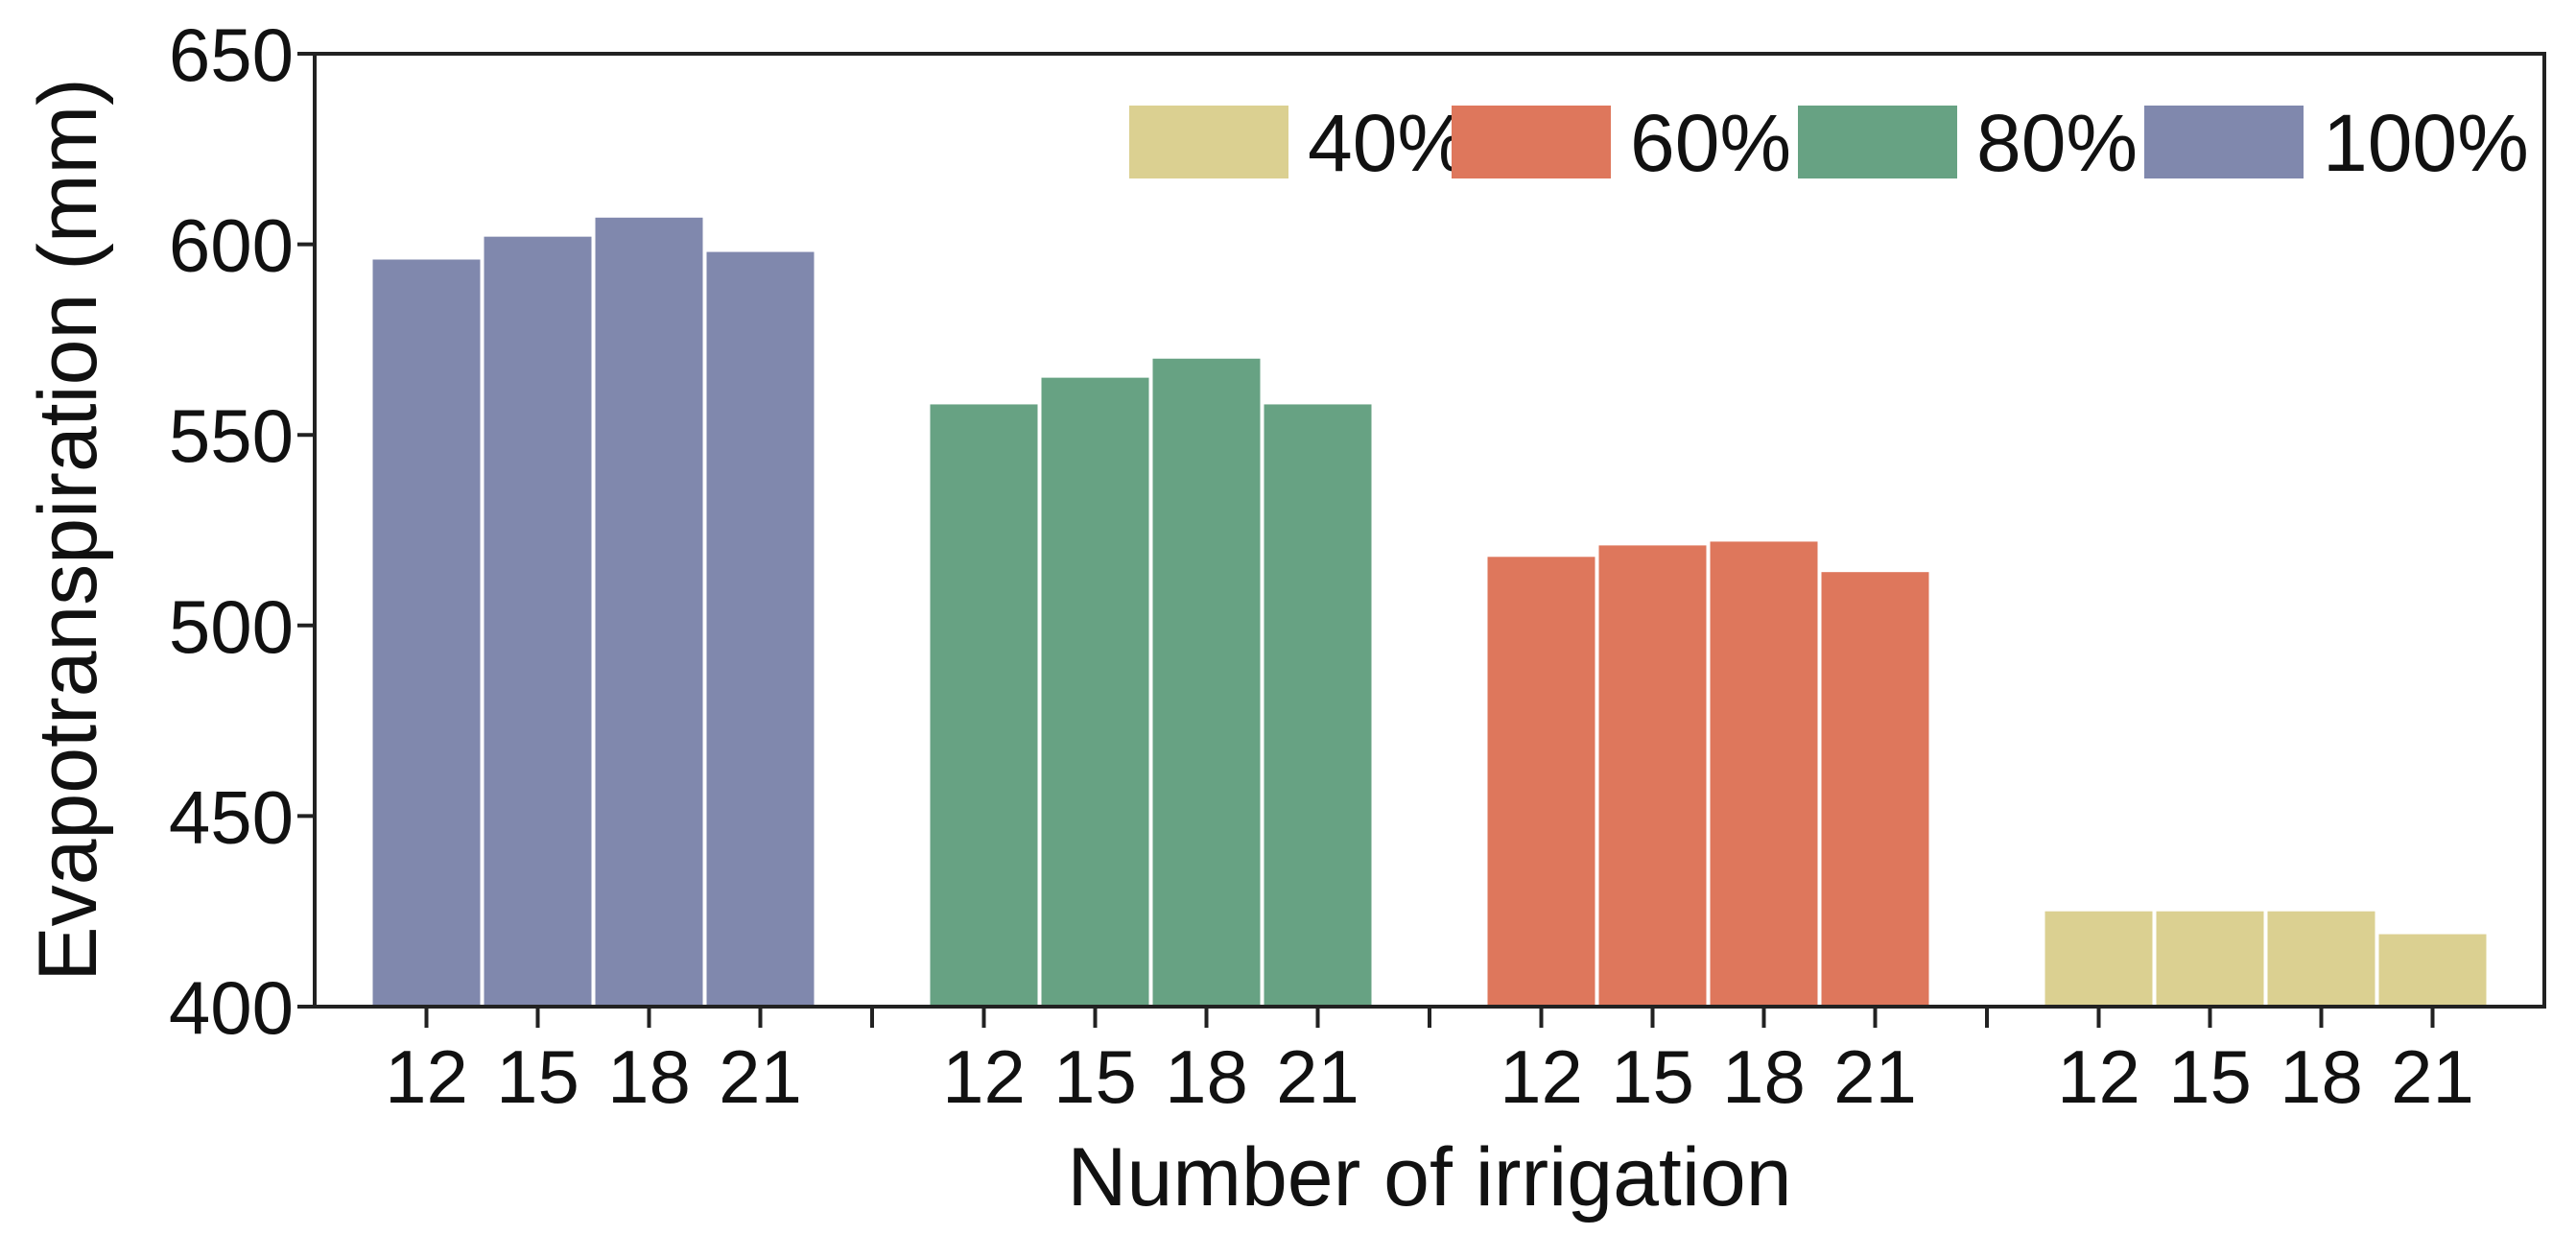  I want to click on legend-label: 80%, so click(2057, 143).